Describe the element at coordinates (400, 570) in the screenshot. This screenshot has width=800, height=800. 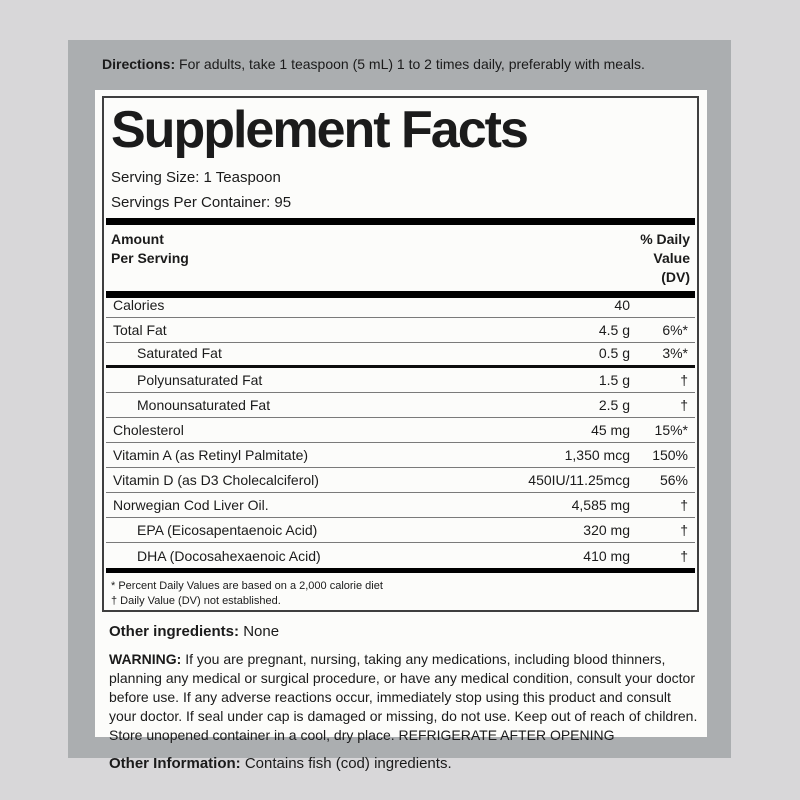
I see `thick-rule-bottom` at that location.